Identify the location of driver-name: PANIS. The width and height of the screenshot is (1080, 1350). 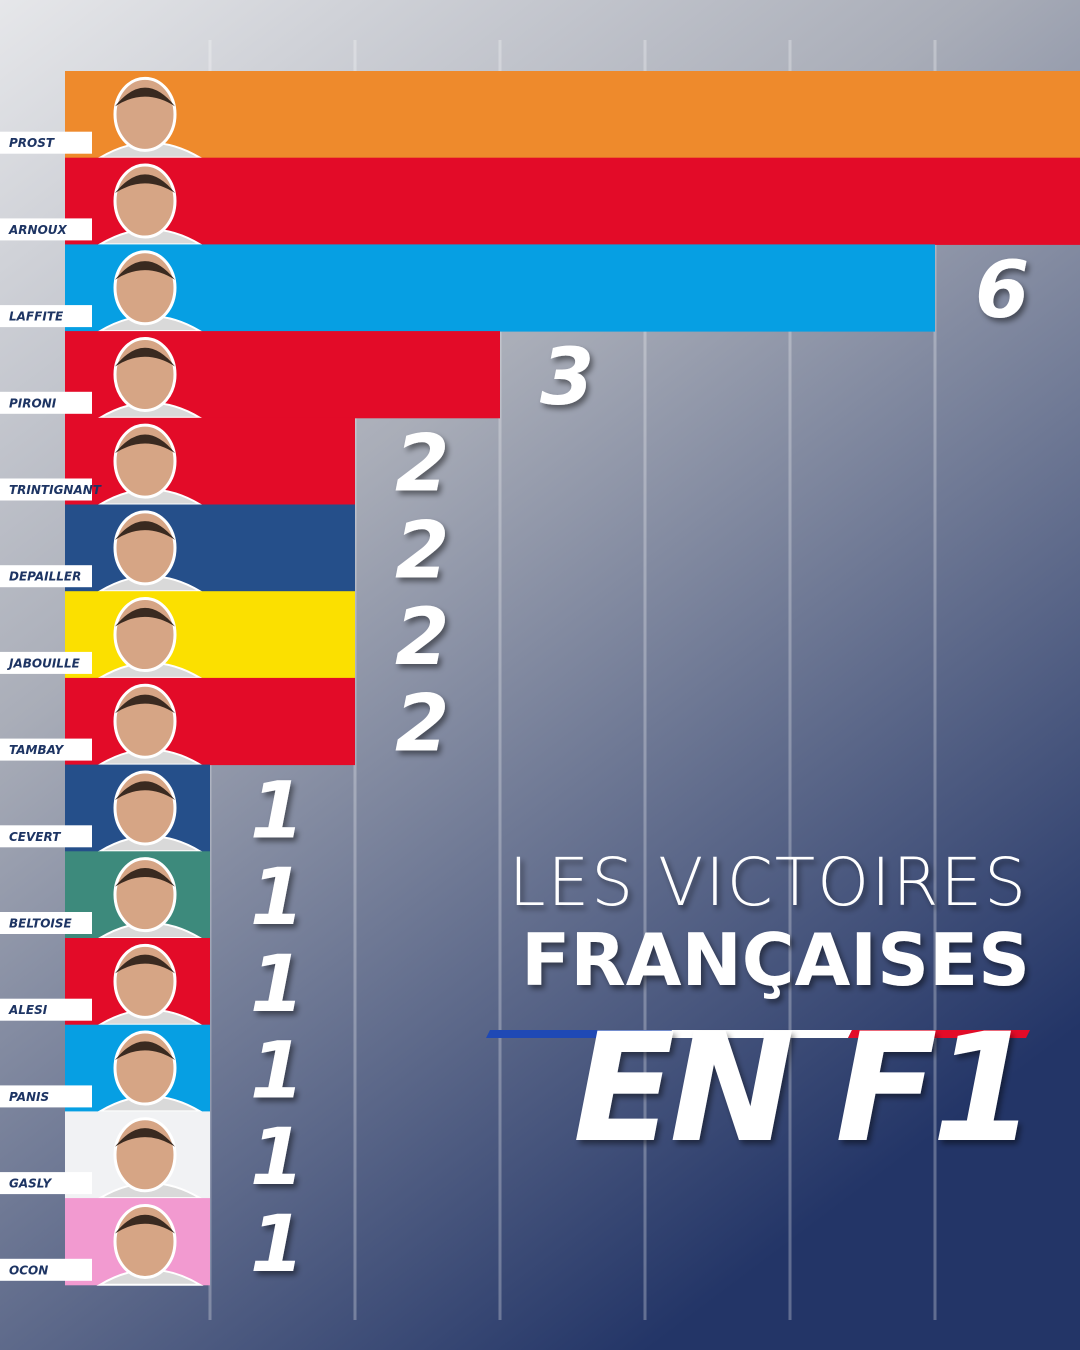
(29, 1097).